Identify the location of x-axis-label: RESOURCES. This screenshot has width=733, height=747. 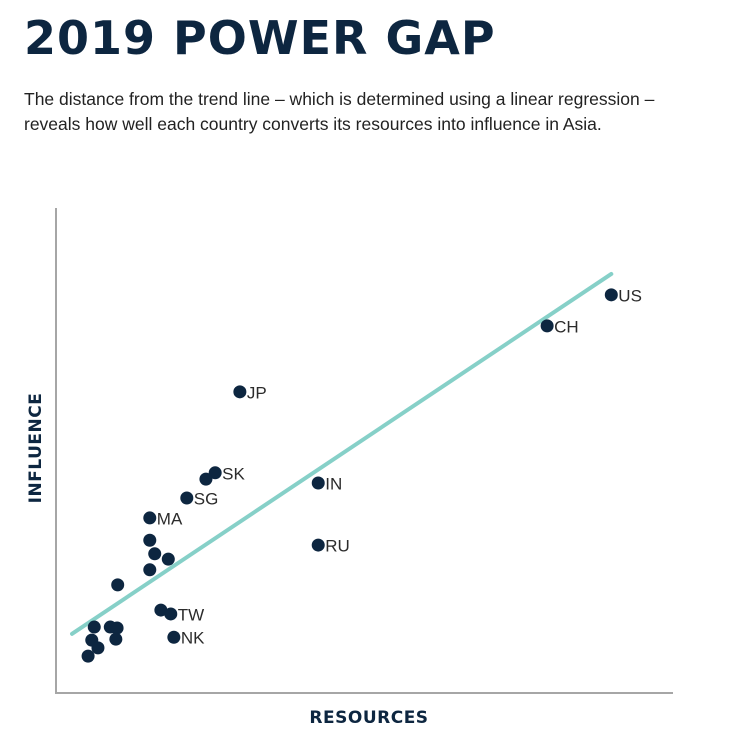
(368, 718).